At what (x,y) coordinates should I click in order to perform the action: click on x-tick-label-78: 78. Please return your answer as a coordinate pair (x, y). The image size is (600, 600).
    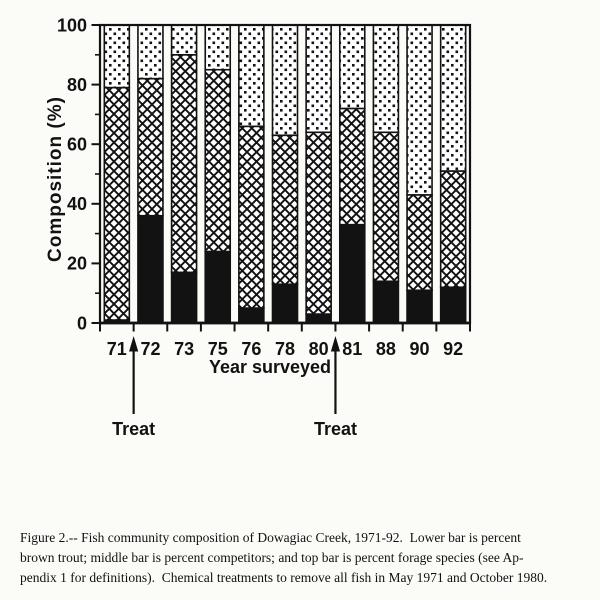
    Looking at the image, I should click on (285, 349).